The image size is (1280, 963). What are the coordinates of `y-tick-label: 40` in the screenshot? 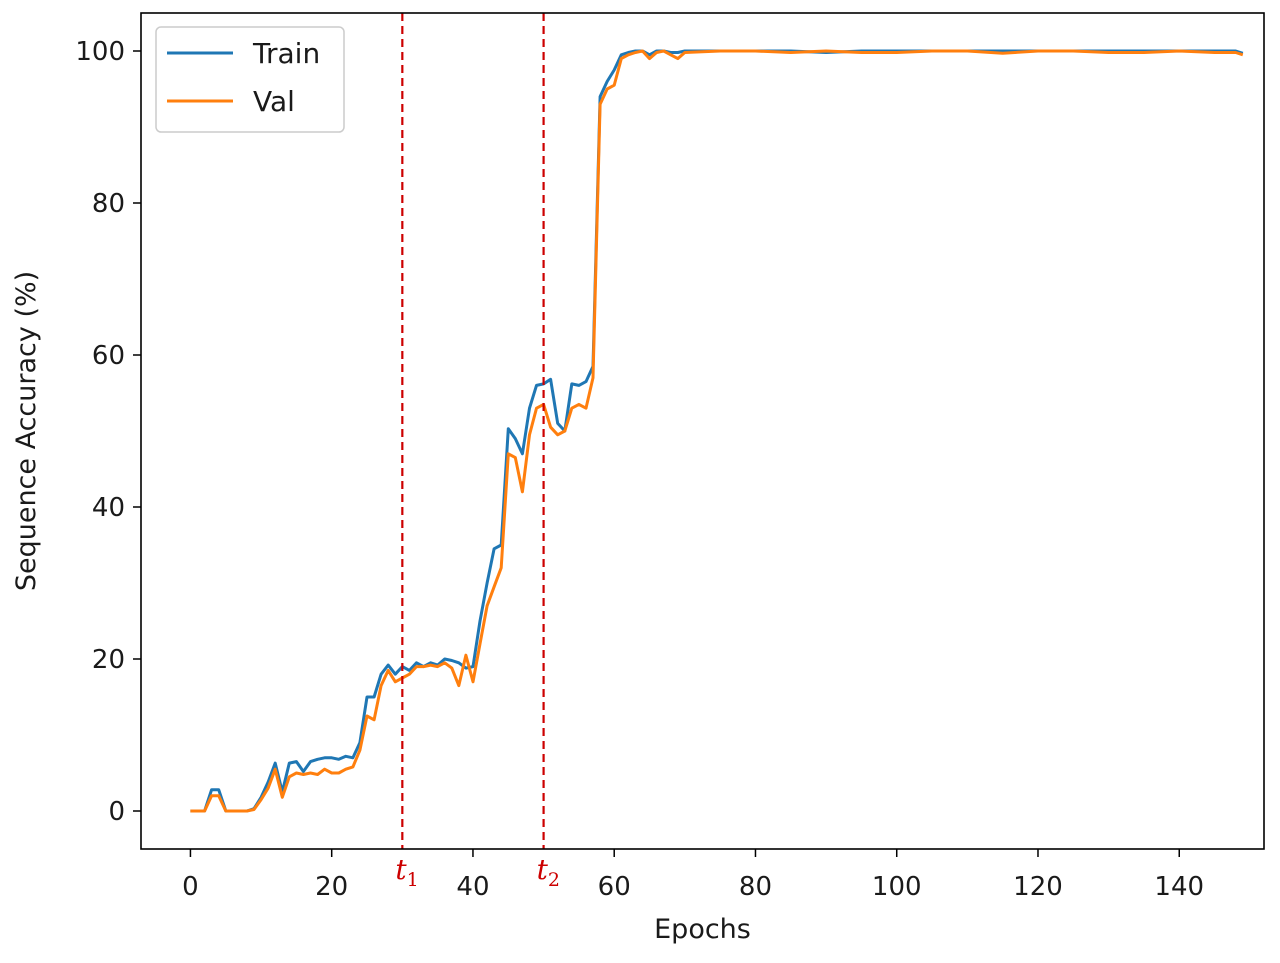 It's located at (108, 508).